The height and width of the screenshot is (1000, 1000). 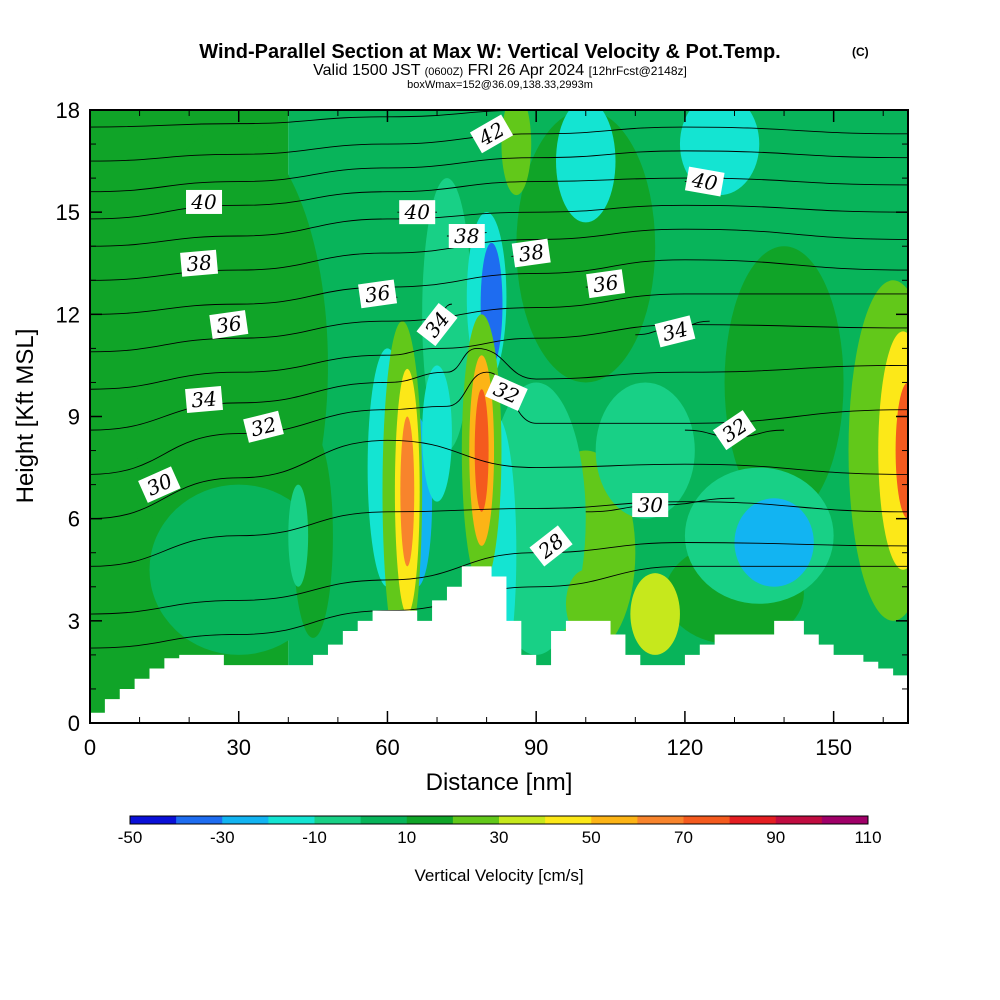 What do you see at coordinates (638, 71) in the screenshot?
I see `forecast-info: [12hrFcst@2148z]` at bounding box center [638, 71].